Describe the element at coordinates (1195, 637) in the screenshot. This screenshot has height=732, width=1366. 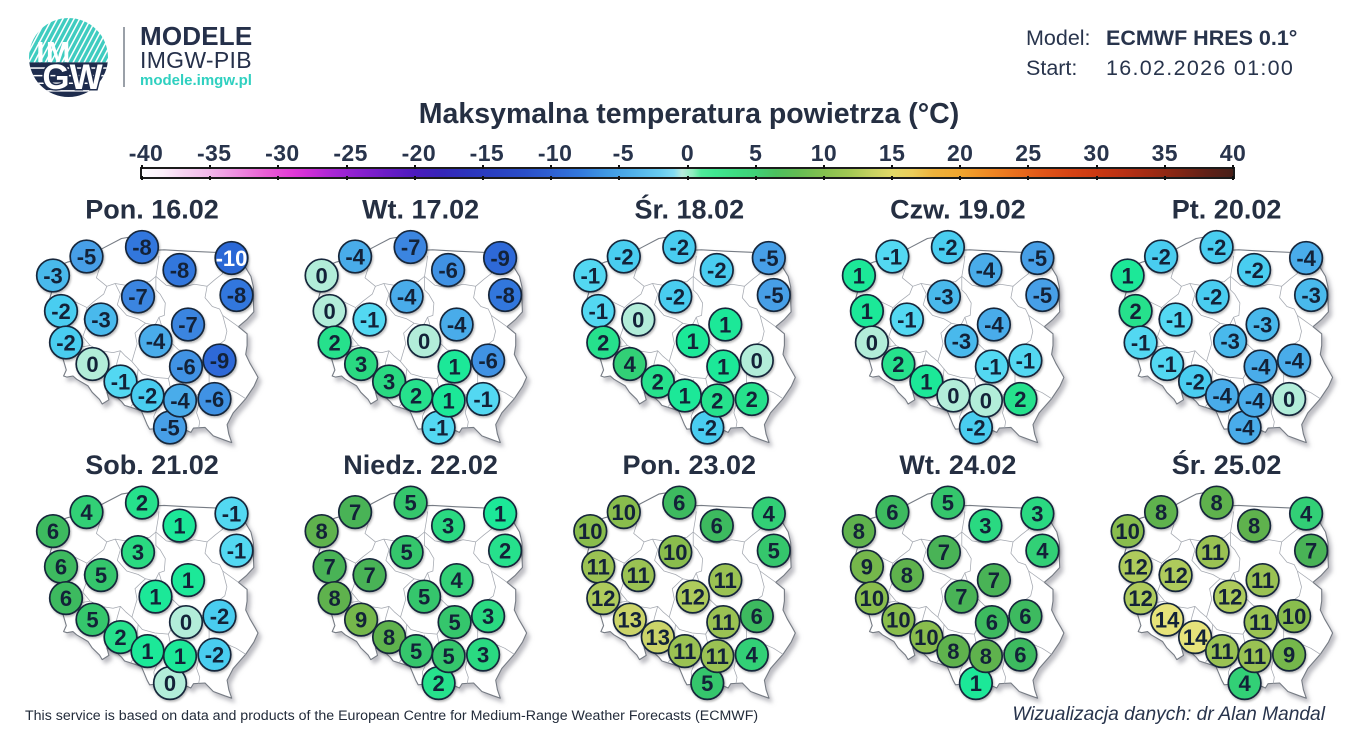
I see `svg-text: 14` at that location.